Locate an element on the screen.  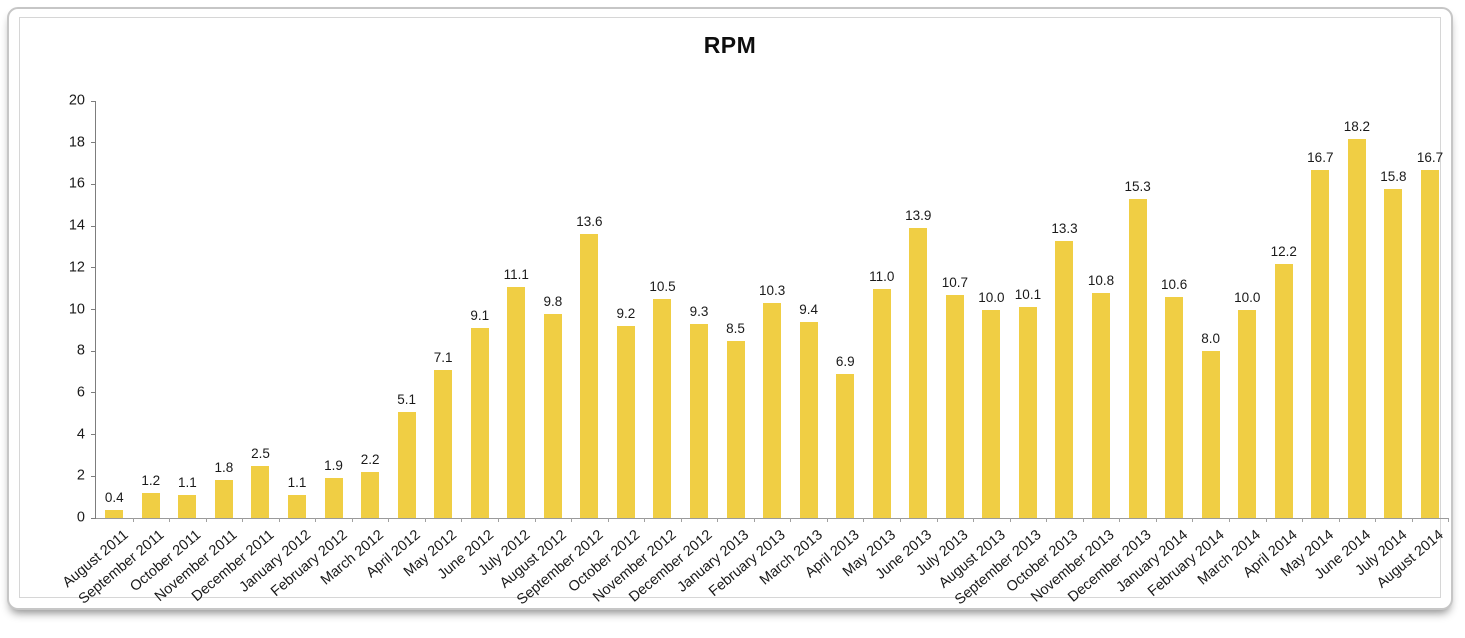
bar-slot: 10.6 January 2014 is located at coordinates (1153, 348).